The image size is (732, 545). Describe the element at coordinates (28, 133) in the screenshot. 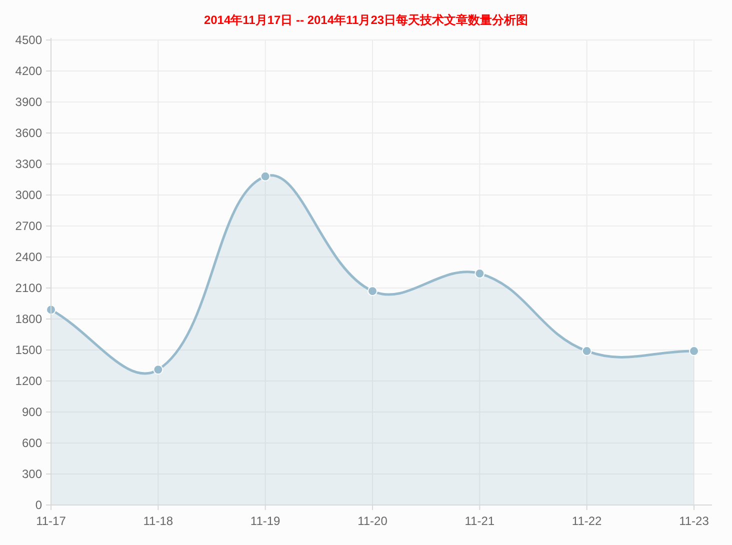

I see `y-tick-label: 3600` at that location.